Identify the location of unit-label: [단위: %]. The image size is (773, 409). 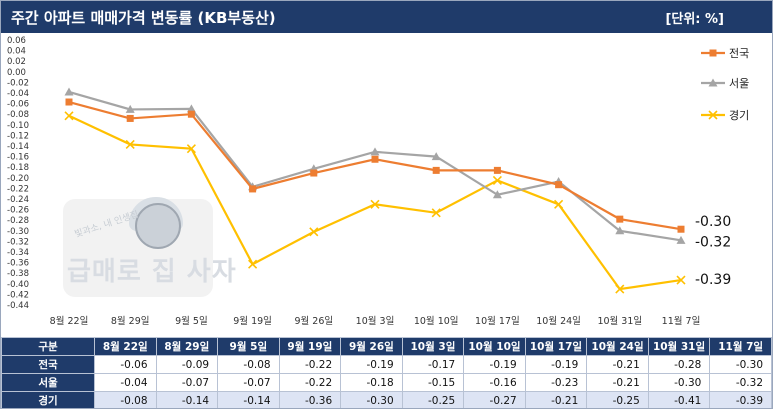
(694, 19).